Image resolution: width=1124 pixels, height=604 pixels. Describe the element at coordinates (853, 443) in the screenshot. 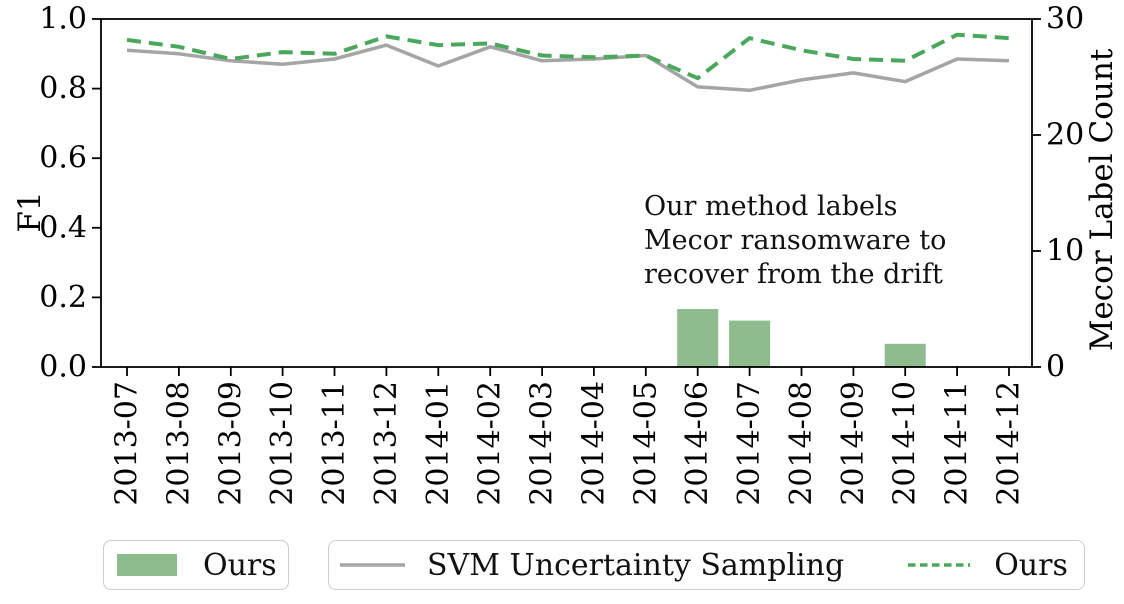

I see `x-tick-label: 2014-09` at that location.